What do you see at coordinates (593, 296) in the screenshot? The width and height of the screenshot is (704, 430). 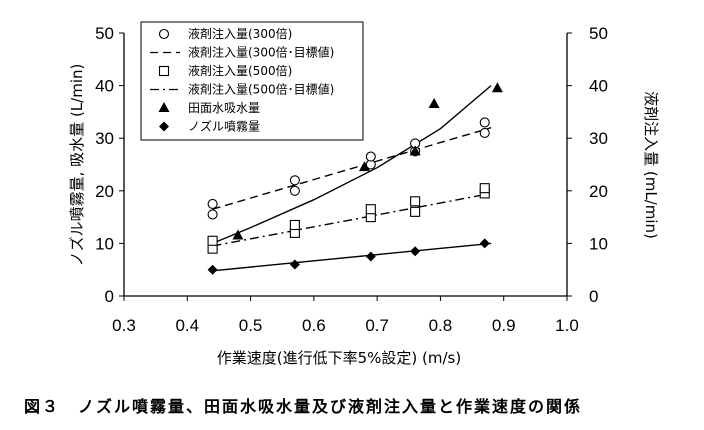 I see `y-right-tick-label: 0` at bounding box center [593, 296].